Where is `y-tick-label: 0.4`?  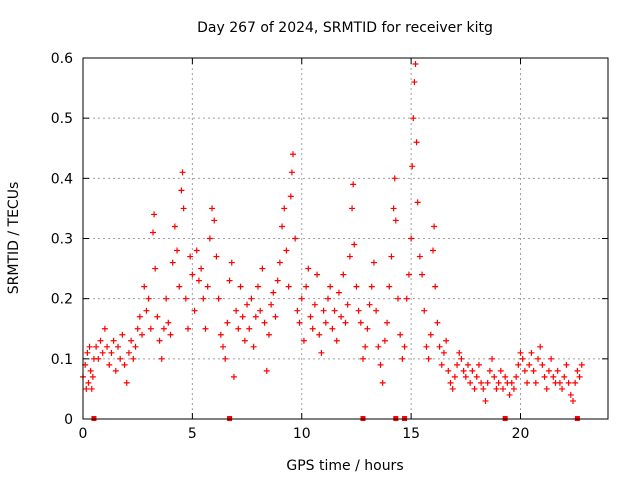 y-tick-label: 0.4 is located at coordinates (62, 179).